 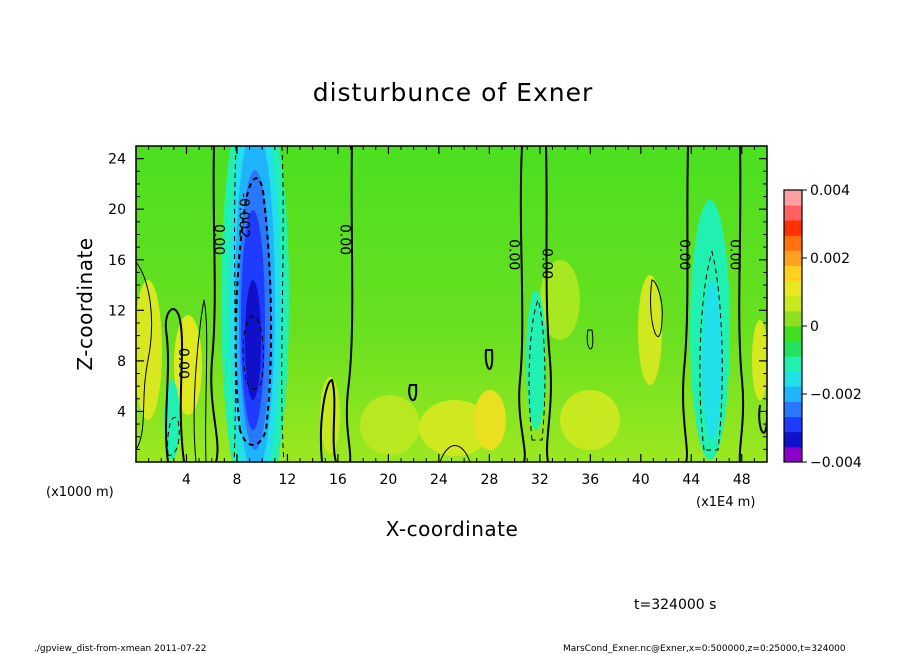 What do you see at coordinates (742, 480) in the screenshot?
I see `x-tick-label: 48` at bounding box center [742, 480].